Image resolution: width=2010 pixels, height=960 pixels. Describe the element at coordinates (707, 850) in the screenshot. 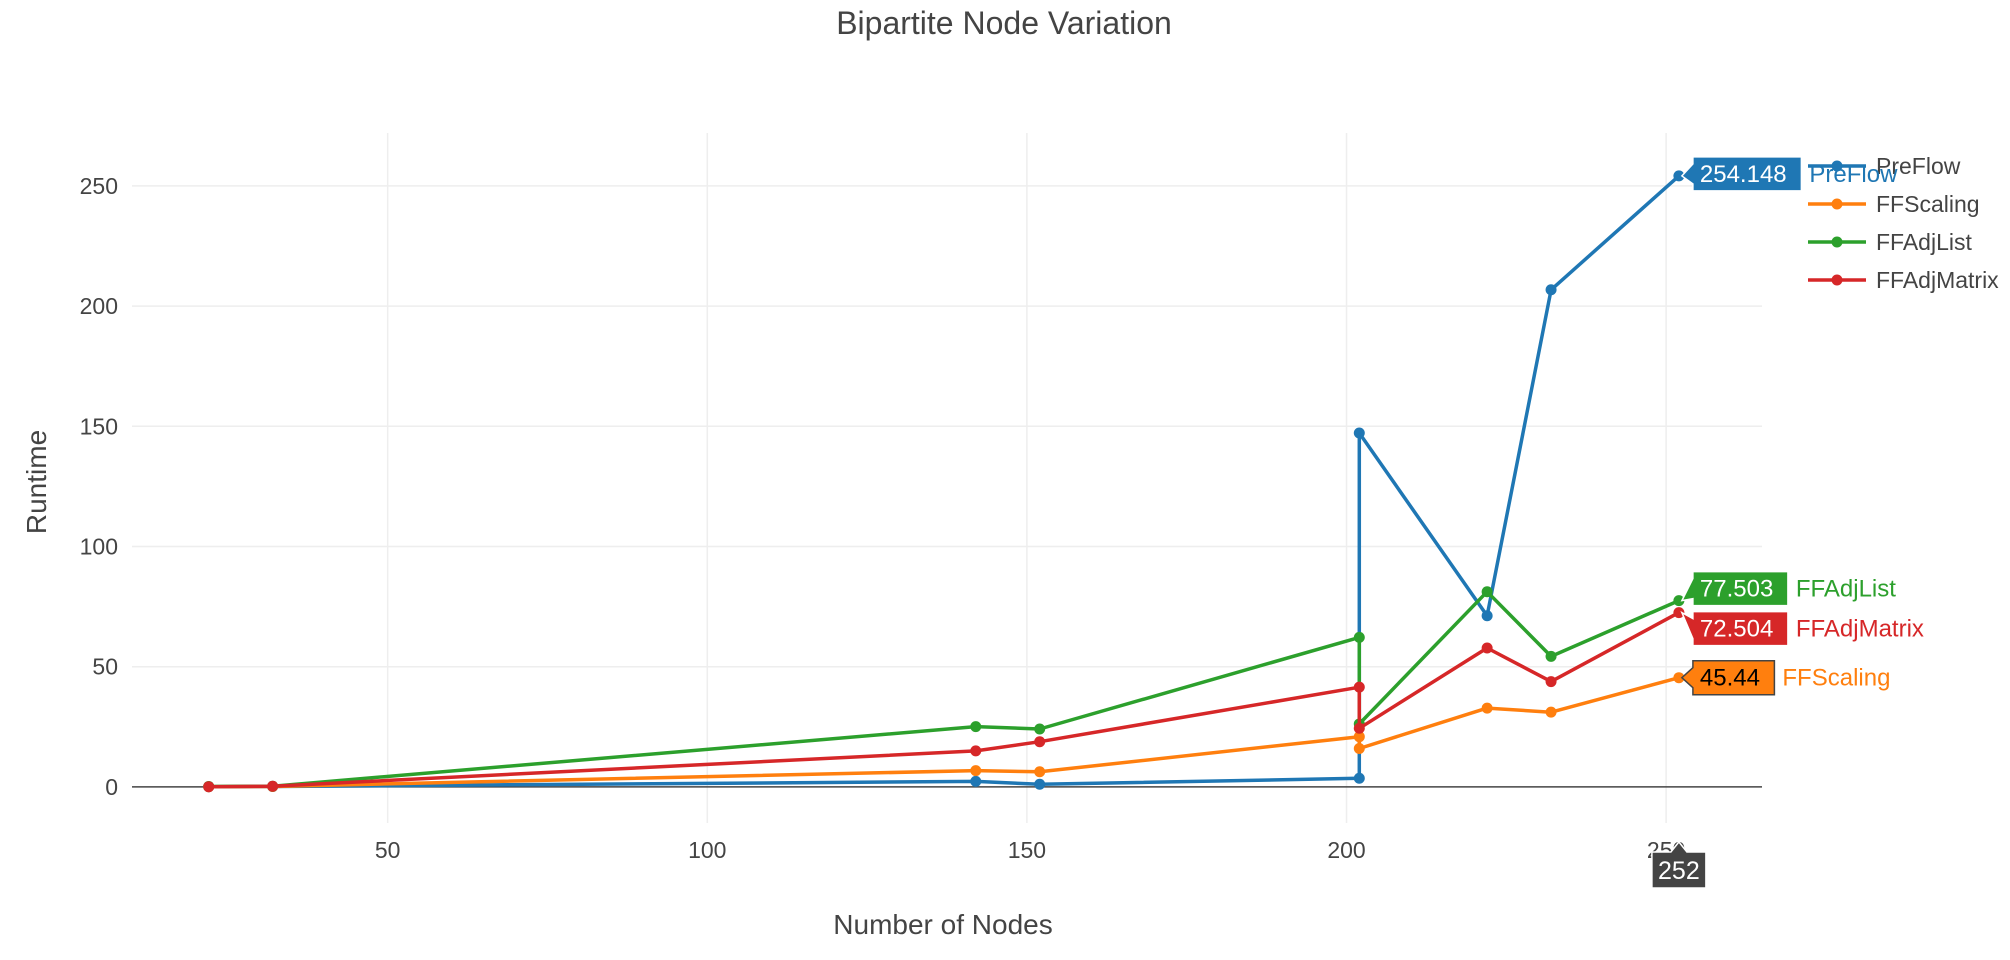

I see `x-tick-label: 100` at that location.